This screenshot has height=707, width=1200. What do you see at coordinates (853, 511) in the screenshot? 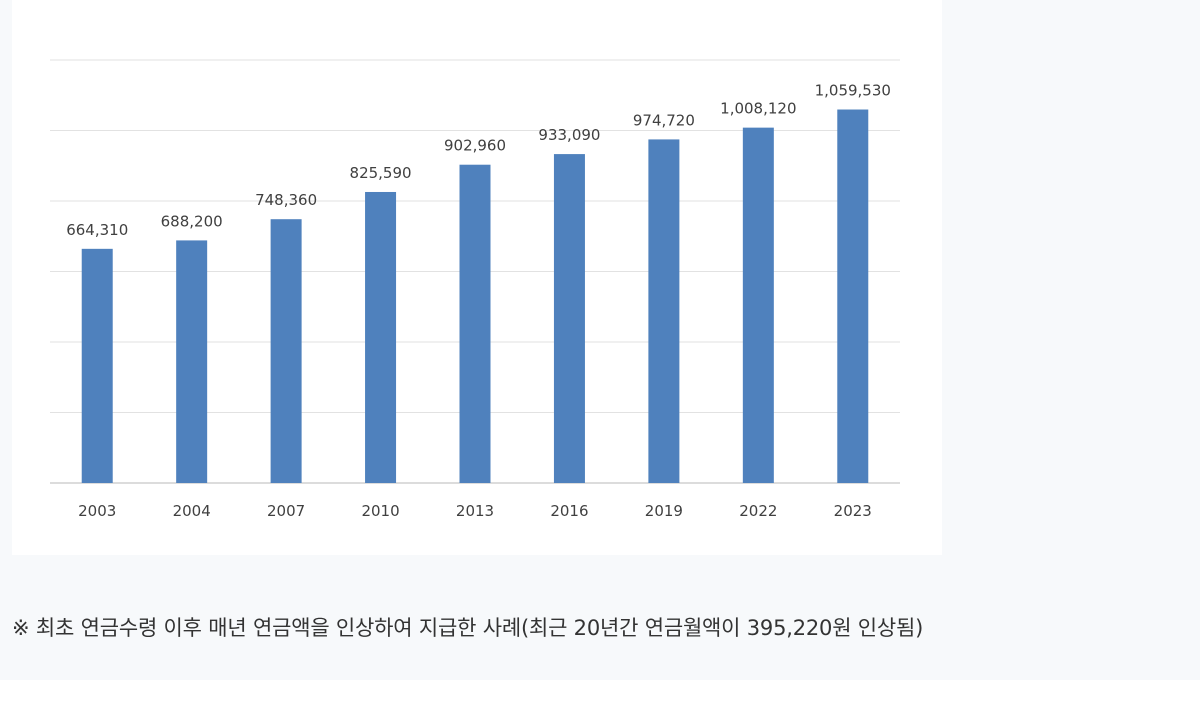
I see `x-tick-label-2023: 2023` at bounding box center [853, 511].